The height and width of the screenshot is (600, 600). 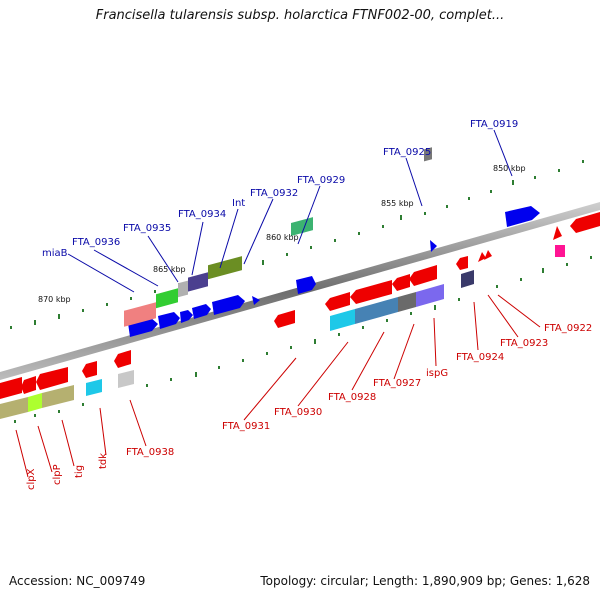 I want to click on gene-label: FTA_0924, so click(x=480, y=357).